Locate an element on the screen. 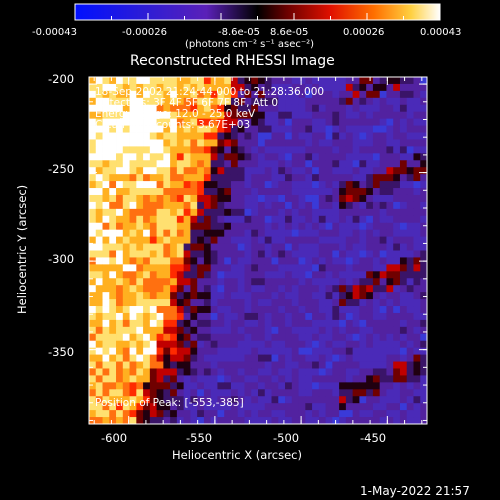 The width and height of the screenshot is (500, 500). y-tick-label: -250 is located at coordinates (61, 169).